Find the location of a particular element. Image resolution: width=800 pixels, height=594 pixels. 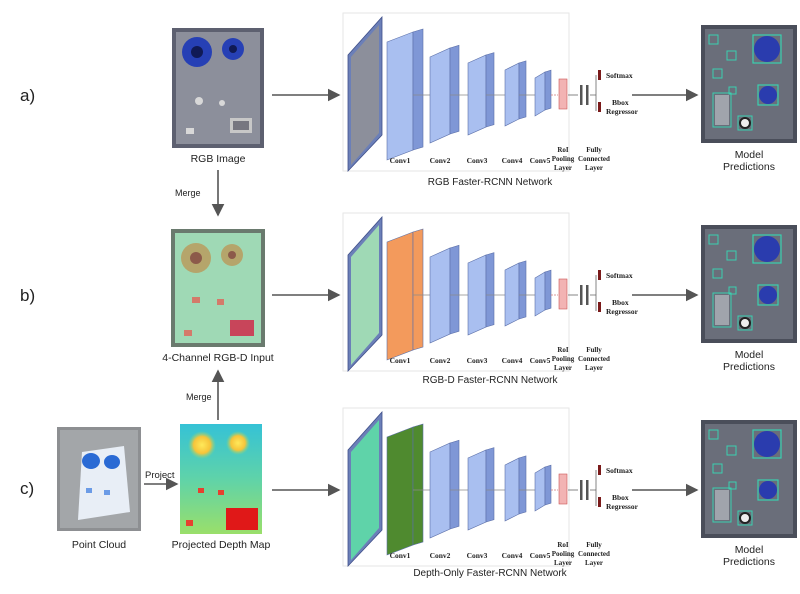

rgbd-input-caption: 4-Channel RGB-D Input is located at coordinates (218, 358).